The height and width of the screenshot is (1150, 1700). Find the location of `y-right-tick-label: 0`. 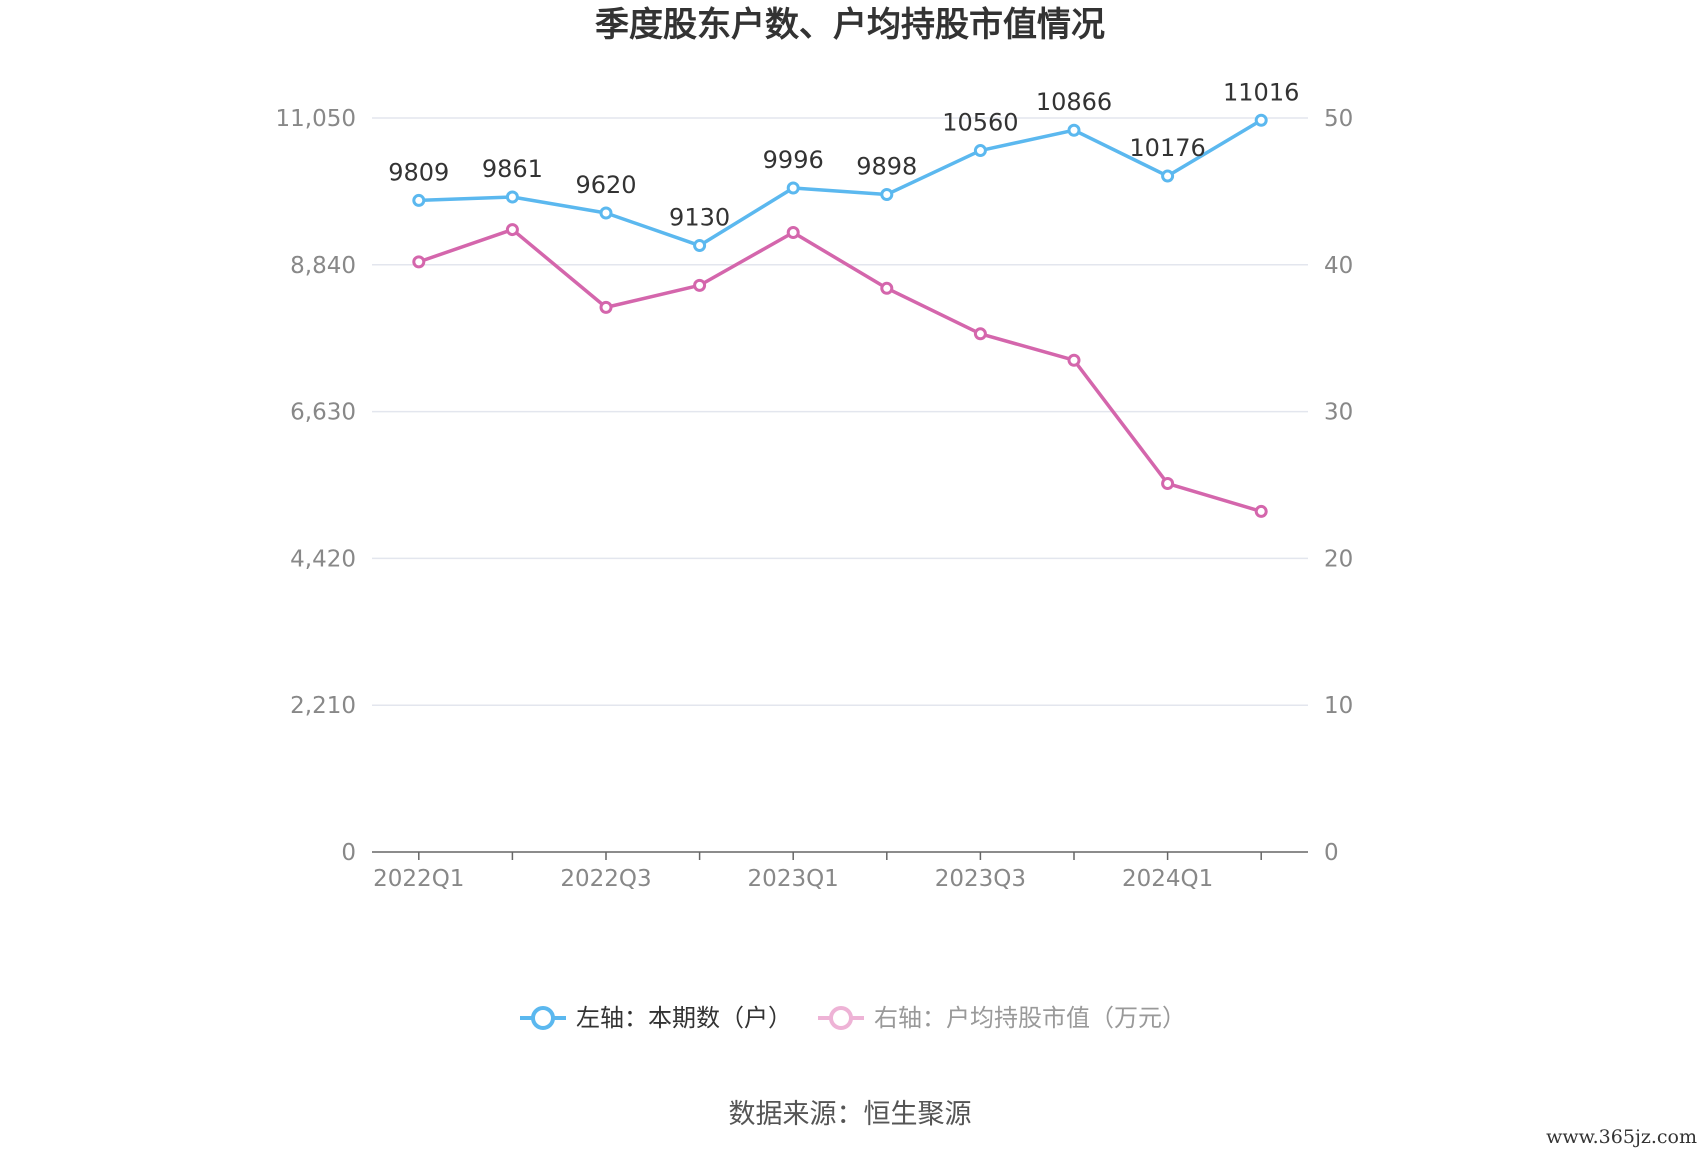

y-right-tick-label: 0 is located at coordinates (1331, 853).